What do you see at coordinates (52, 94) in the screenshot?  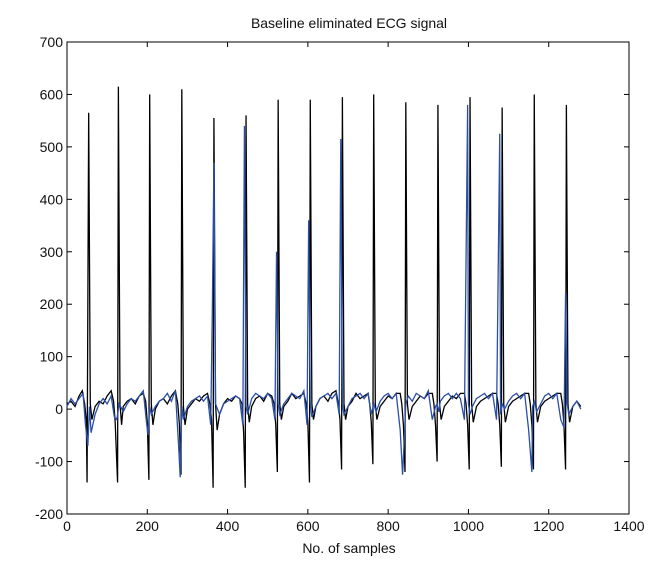 I see `y-tick-label: 600` at bounding box center [52, 94].